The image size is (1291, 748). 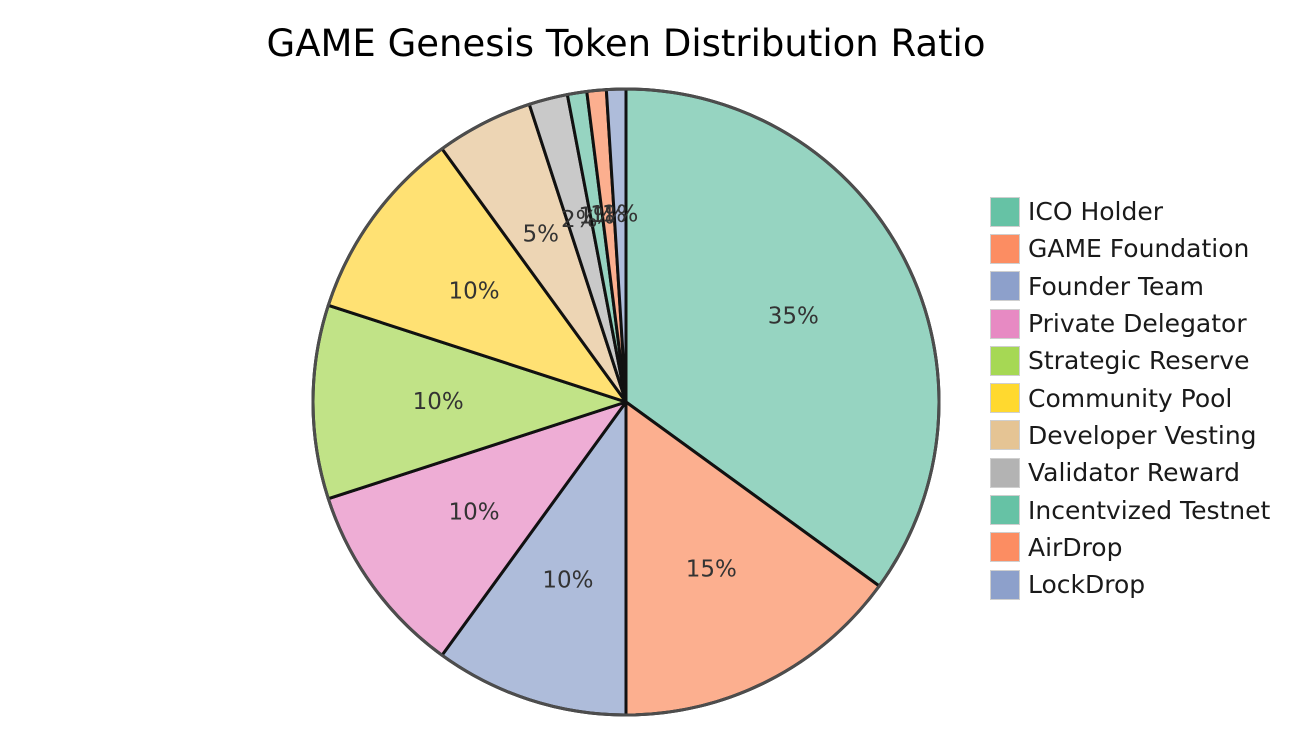 I want to click on legend-item: Founder Team, so click(x=1130, y=286).